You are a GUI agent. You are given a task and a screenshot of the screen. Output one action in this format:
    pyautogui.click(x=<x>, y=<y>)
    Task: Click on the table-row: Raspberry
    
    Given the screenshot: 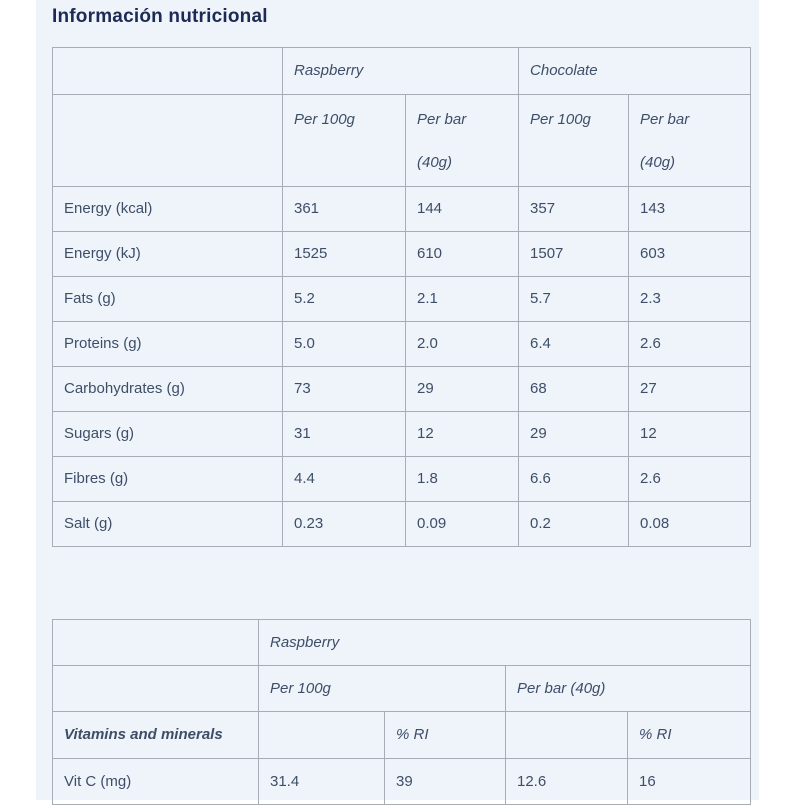 What is the action you would take?
    pyautogui.click(x=402, y=642)
    